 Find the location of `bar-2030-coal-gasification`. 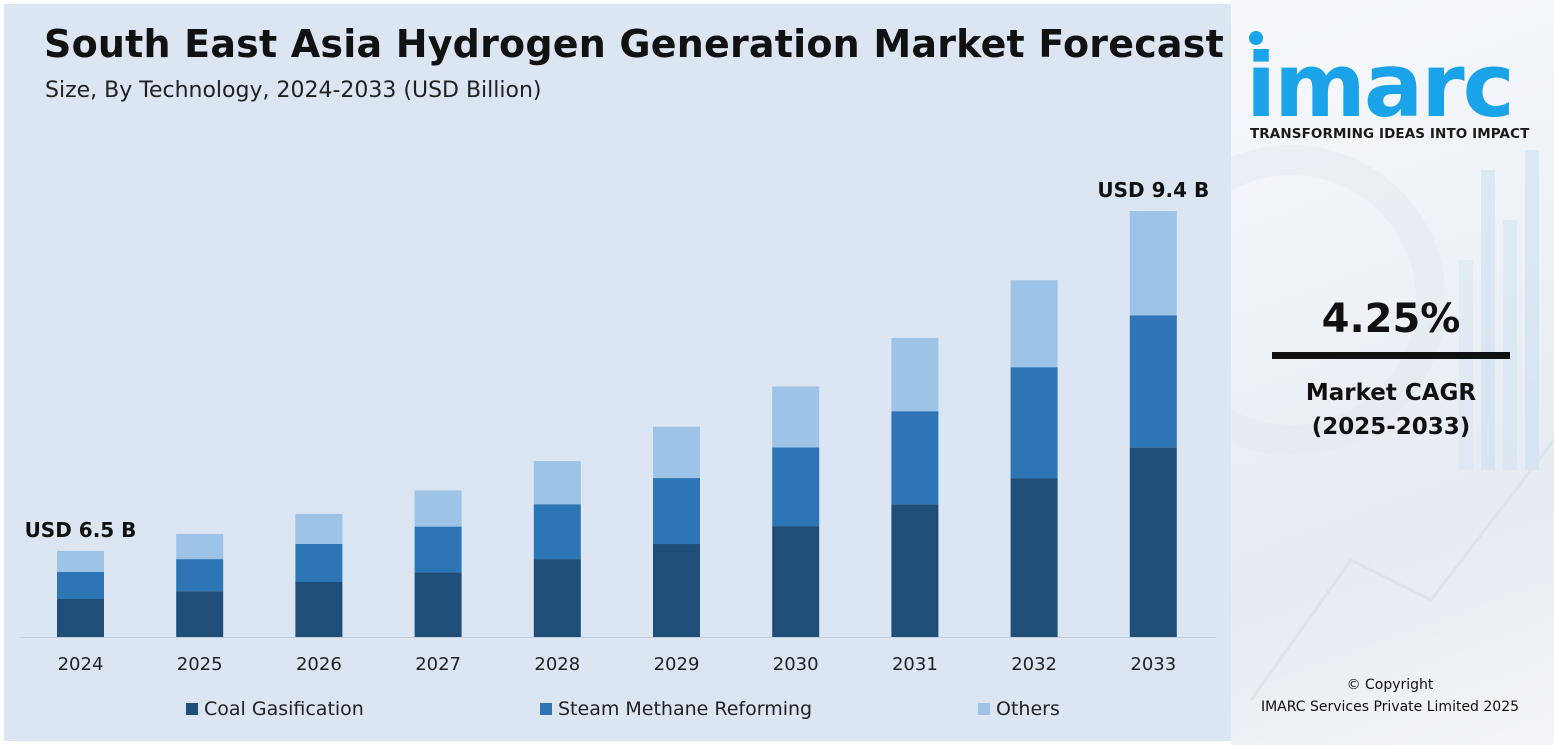

bar-2030-coal-gasification is located at coordinates (796, 581).